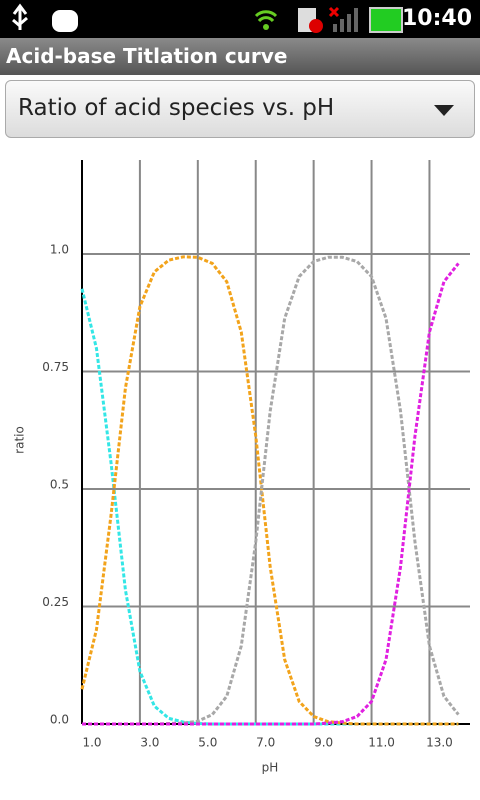  Describe the element at coordinates (20, 16) in the screenshot. I see `usb-icon` at that location.